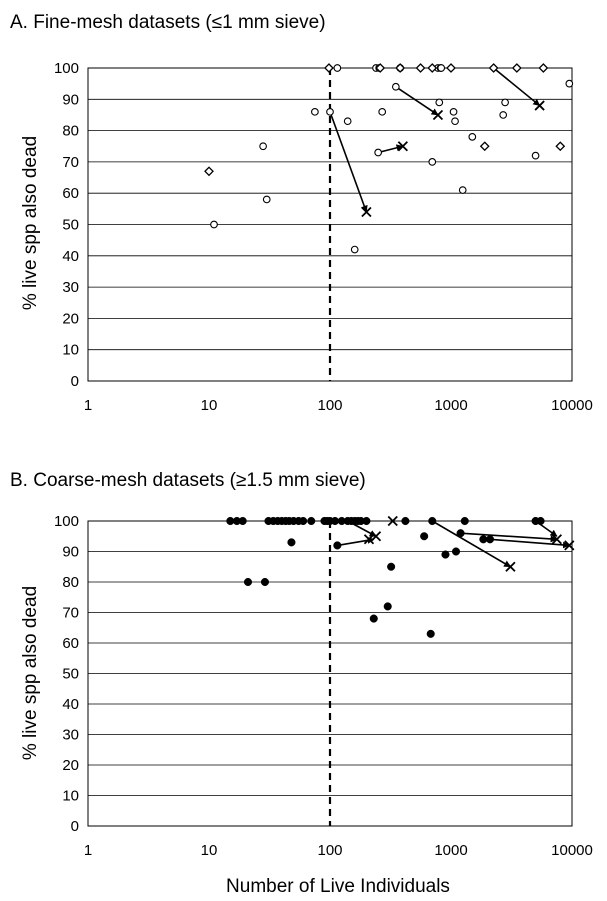 The height and width of the screenshot is (901, 607). I want to click on panel-b-y-tick-label: 70, so click(70, 613).